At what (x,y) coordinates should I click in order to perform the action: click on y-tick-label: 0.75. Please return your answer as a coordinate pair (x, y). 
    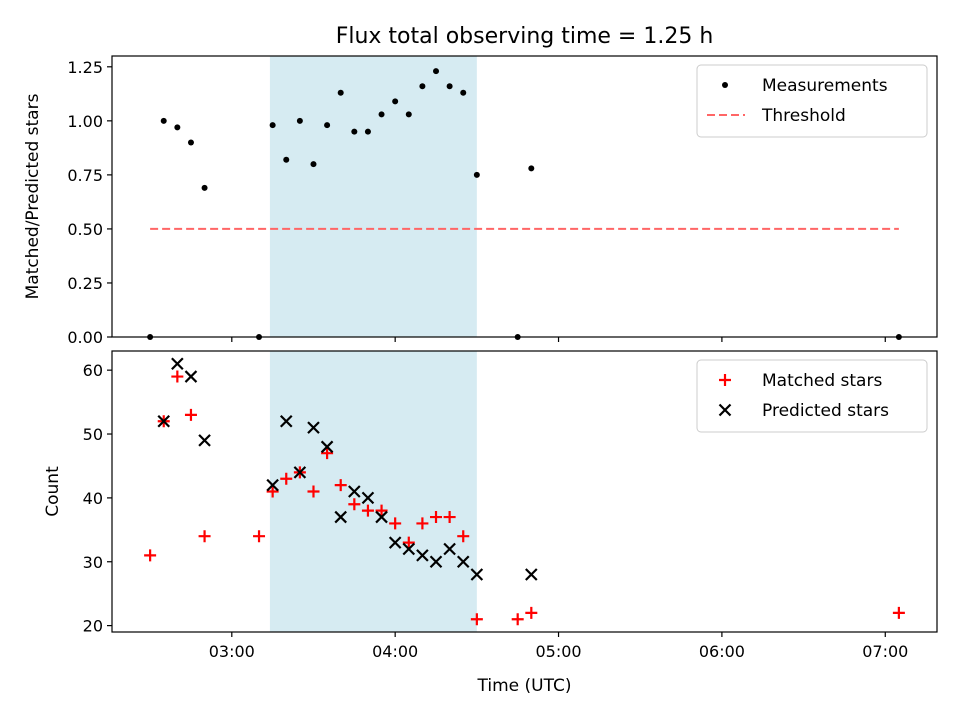
    Looking at the image, I should click on (85, 175).